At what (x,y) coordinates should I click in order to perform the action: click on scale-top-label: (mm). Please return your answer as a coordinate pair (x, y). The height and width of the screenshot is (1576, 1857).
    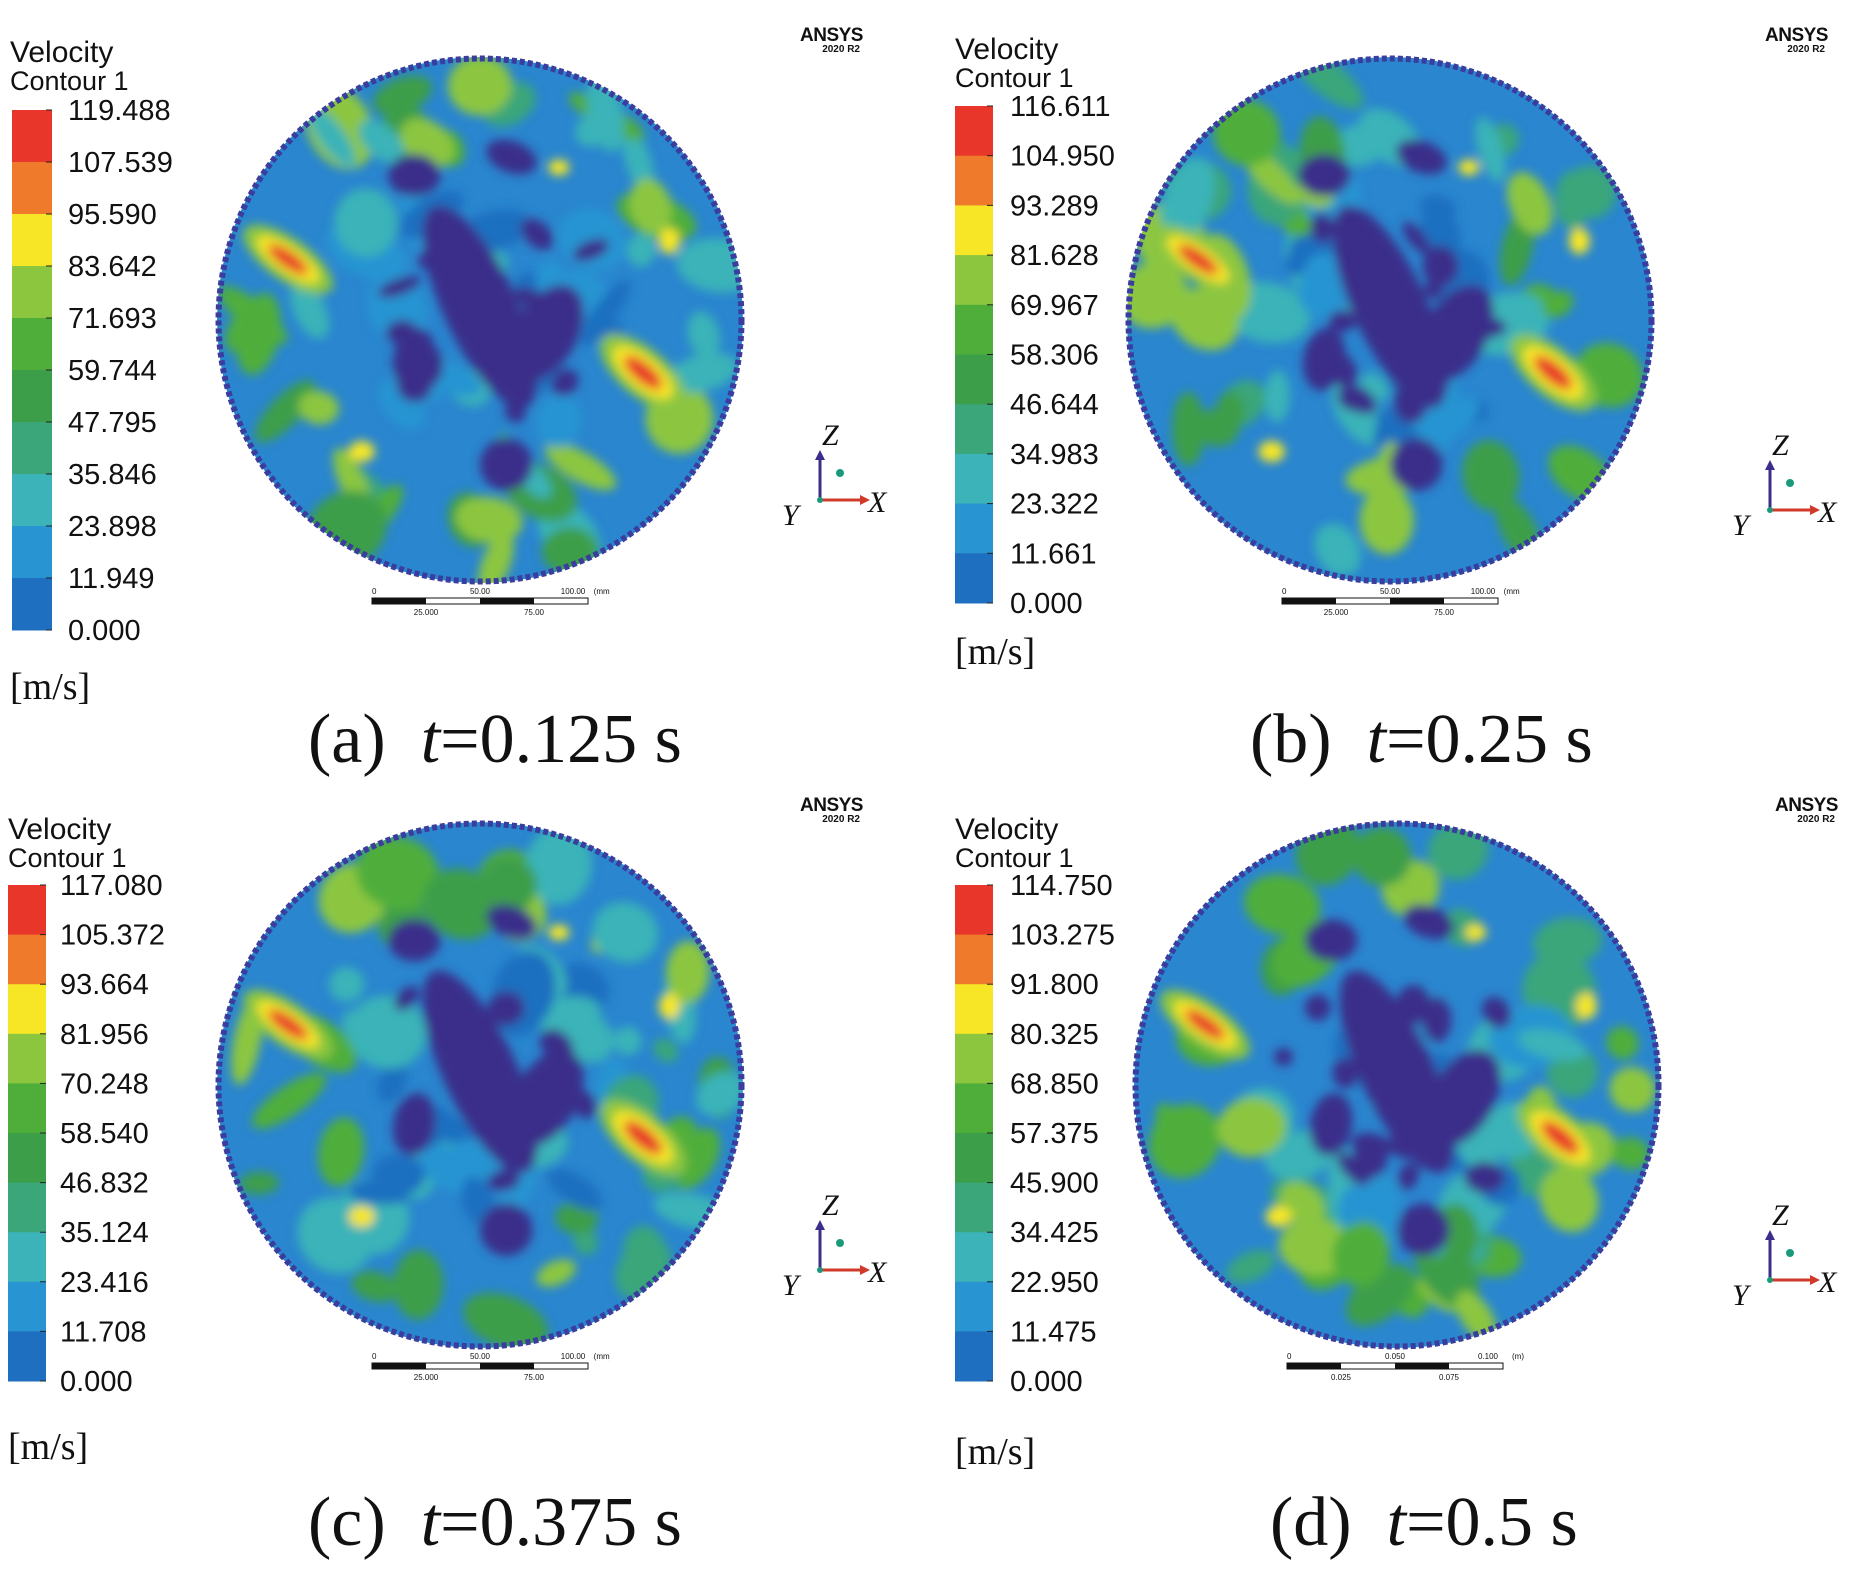
    Looking at the image, I should click on (602, 1356).